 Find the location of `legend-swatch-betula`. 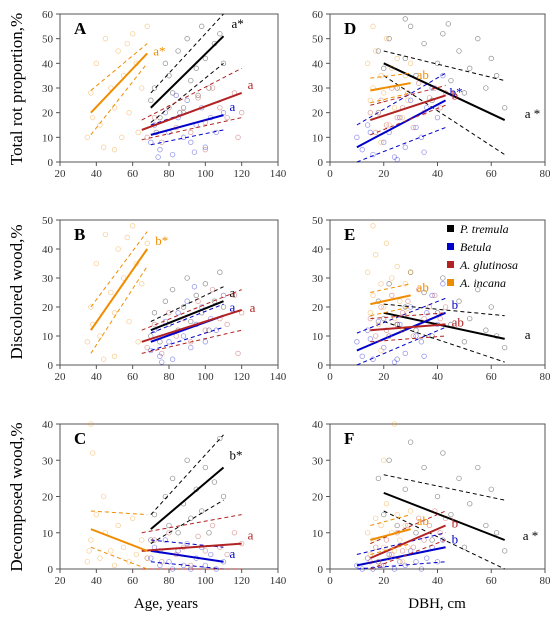

legend-swatch-betula is located at coordinates (450, 246).